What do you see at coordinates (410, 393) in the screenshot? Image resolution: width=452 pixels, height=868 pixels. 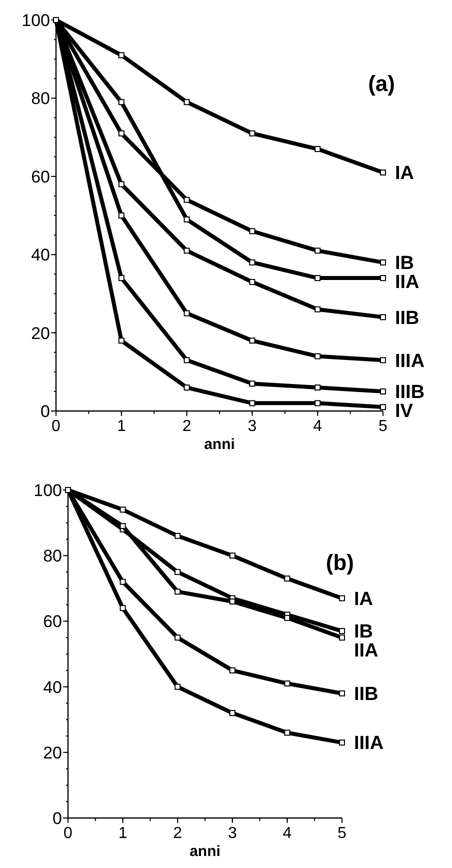 I see `series-label: IIIB` at bounding box center [410, 393].